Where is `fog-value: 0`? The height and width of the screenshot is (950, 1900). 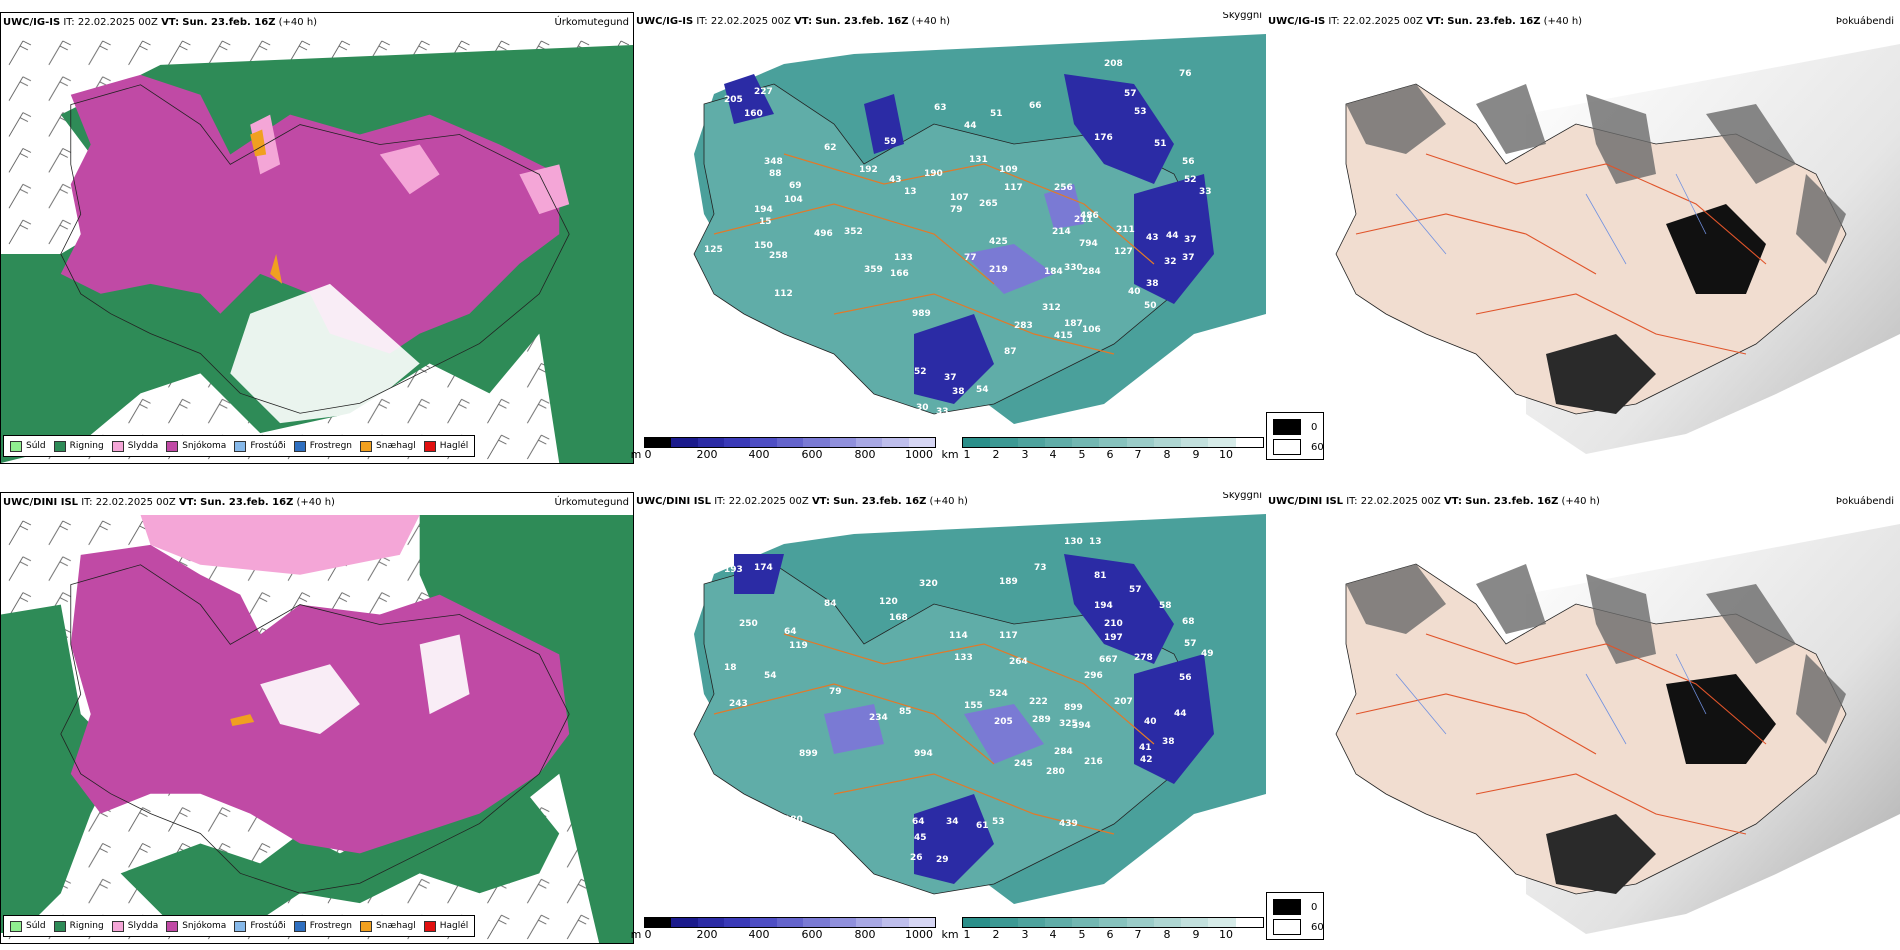 fog-value: 0 is located at coordinates (1314, 427).